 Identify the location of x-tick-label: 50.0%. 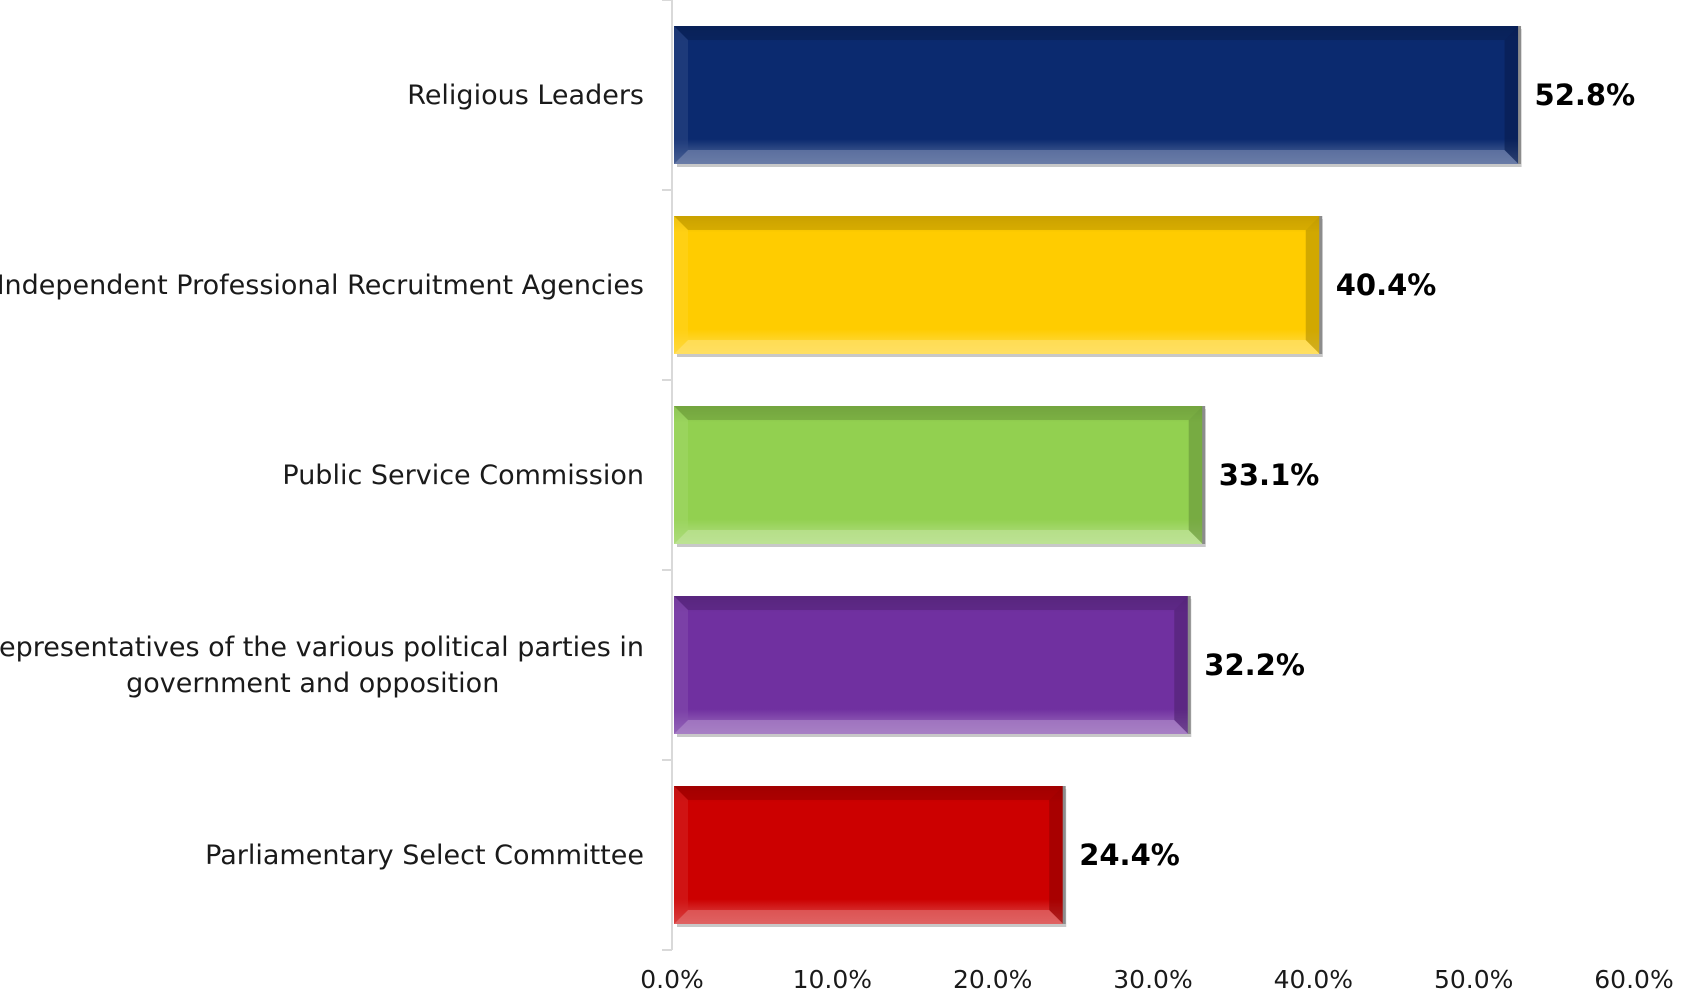
(1473, 979).